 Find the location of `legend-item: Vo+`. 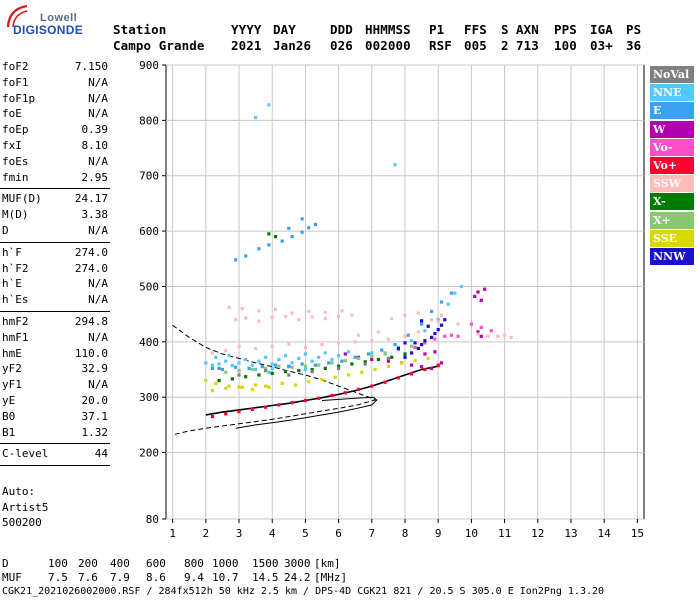

legend-item: Vo+ is located at coordinates (672, 165).